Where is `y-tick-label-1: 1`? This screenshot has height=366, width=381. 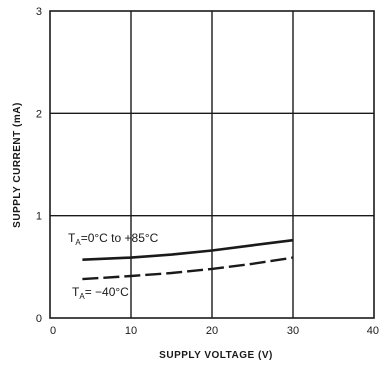 y-tick-label-1: 1 is located at coordinates (39, 217).